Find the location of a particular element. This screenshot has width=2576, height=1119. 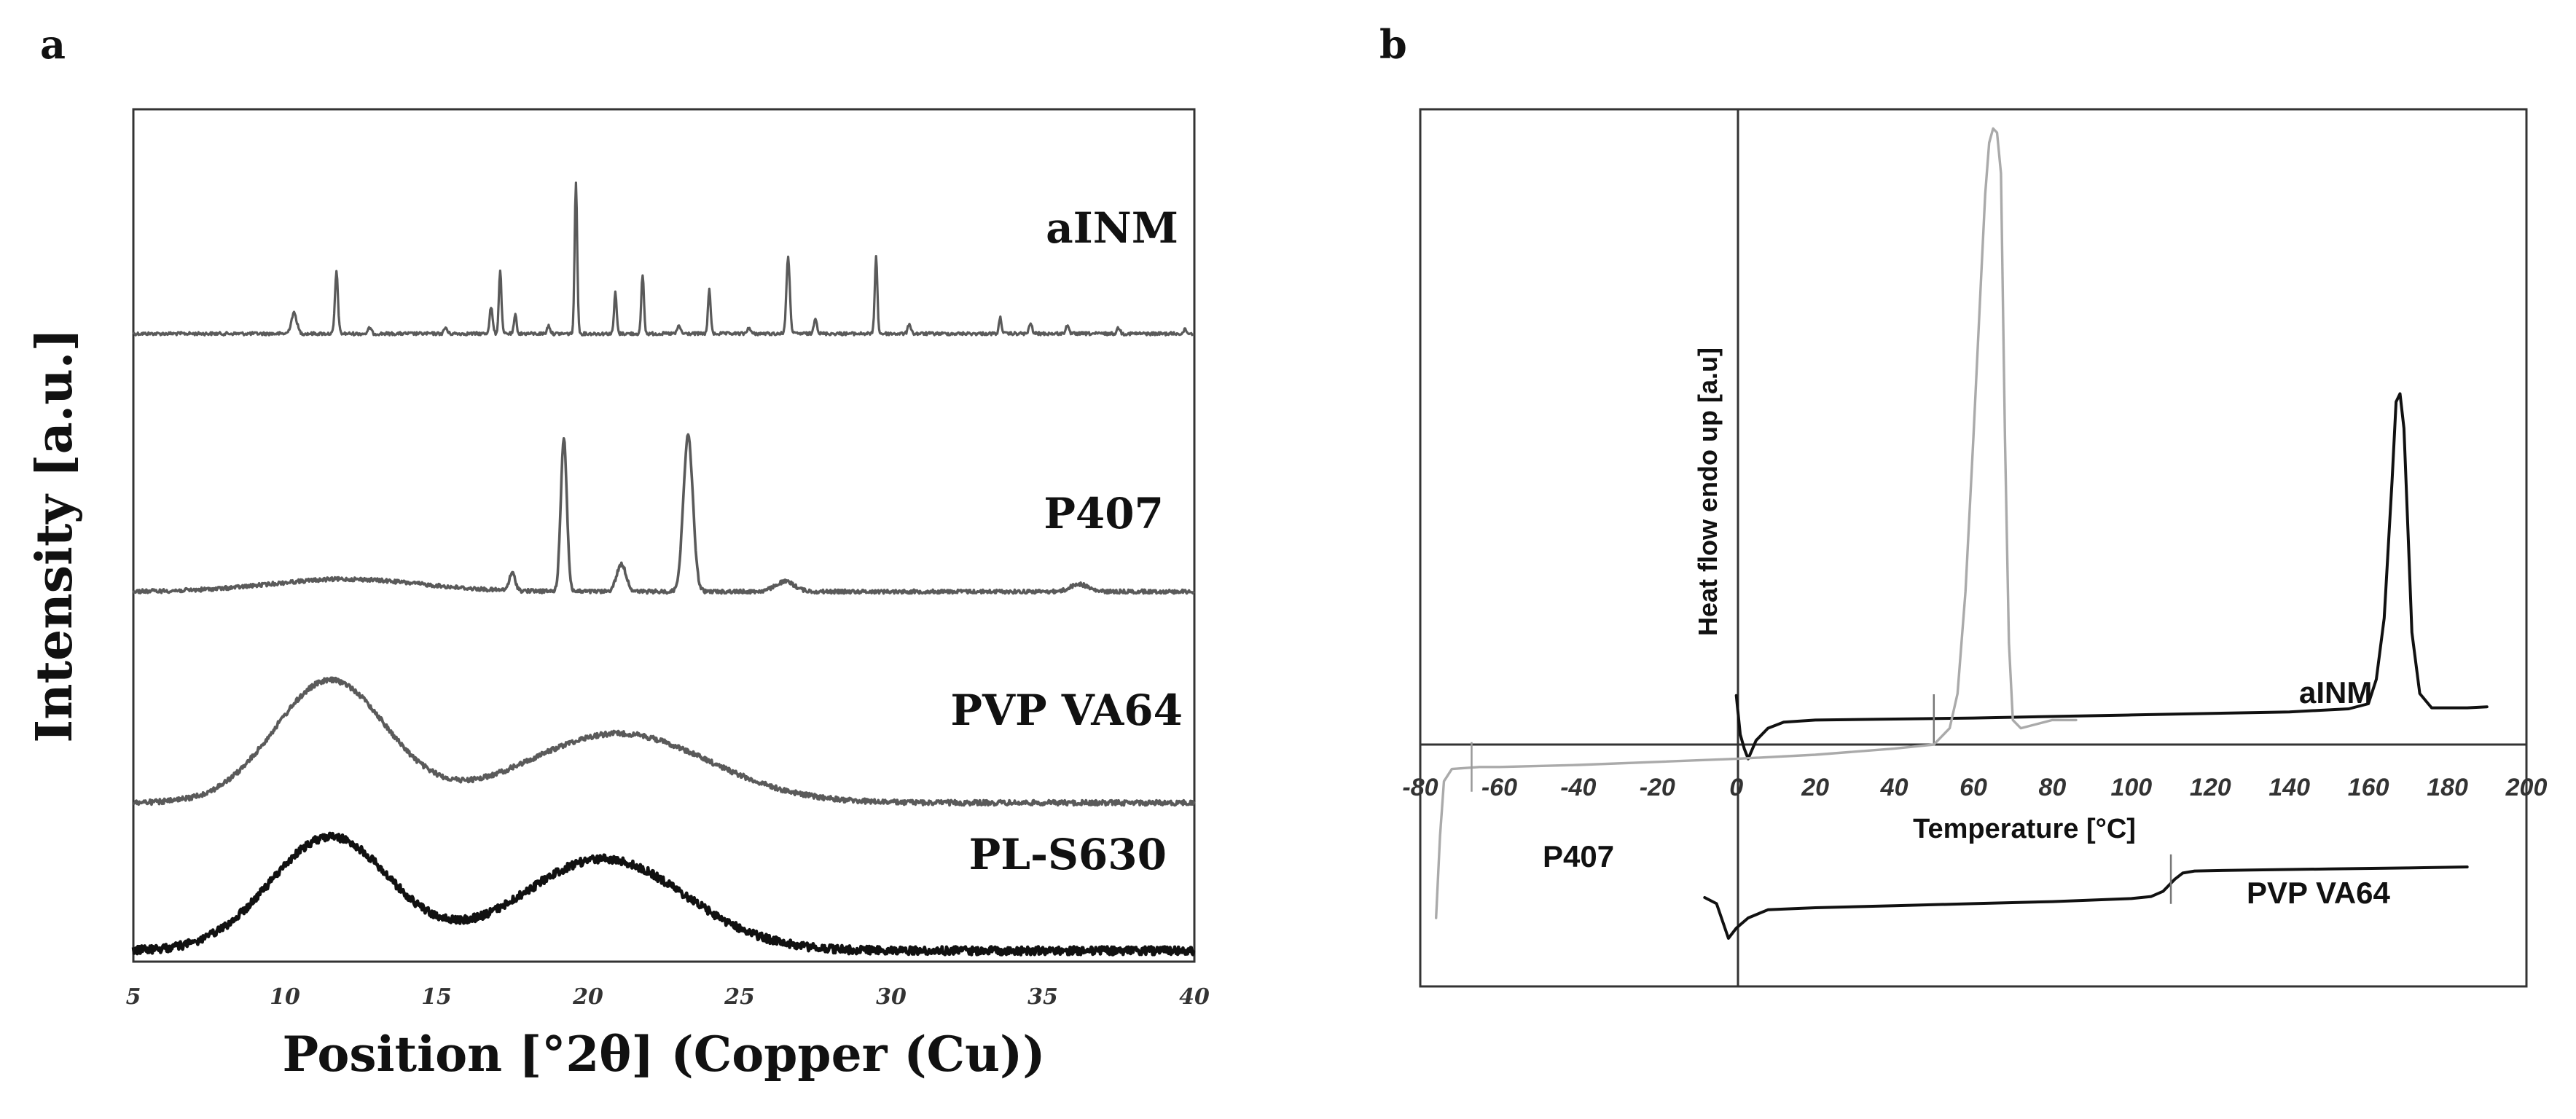

dsc-tick-label: 200 is located at coordinates (2526, 787).